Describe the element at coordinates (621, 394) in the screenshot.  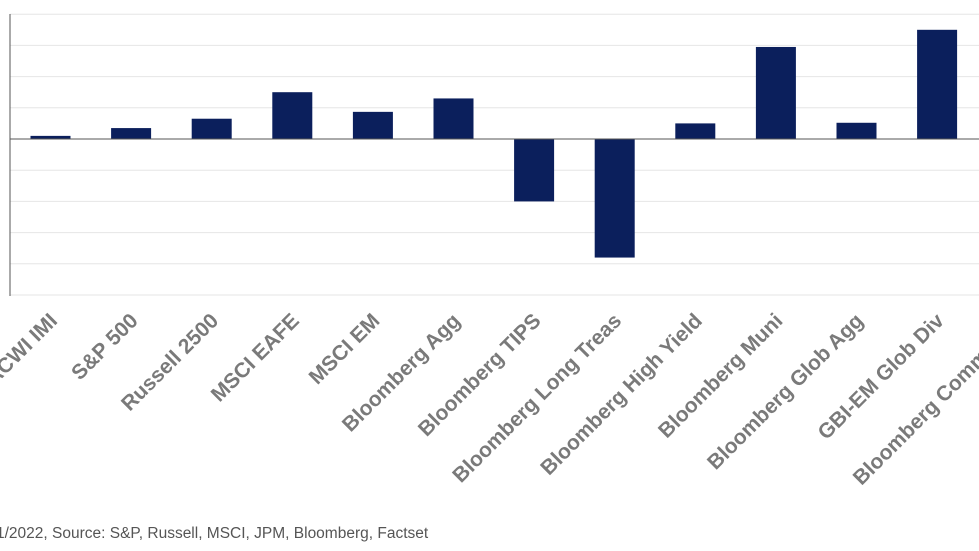
I see `x-tick-label: Bloomberg High Yield` at that location.